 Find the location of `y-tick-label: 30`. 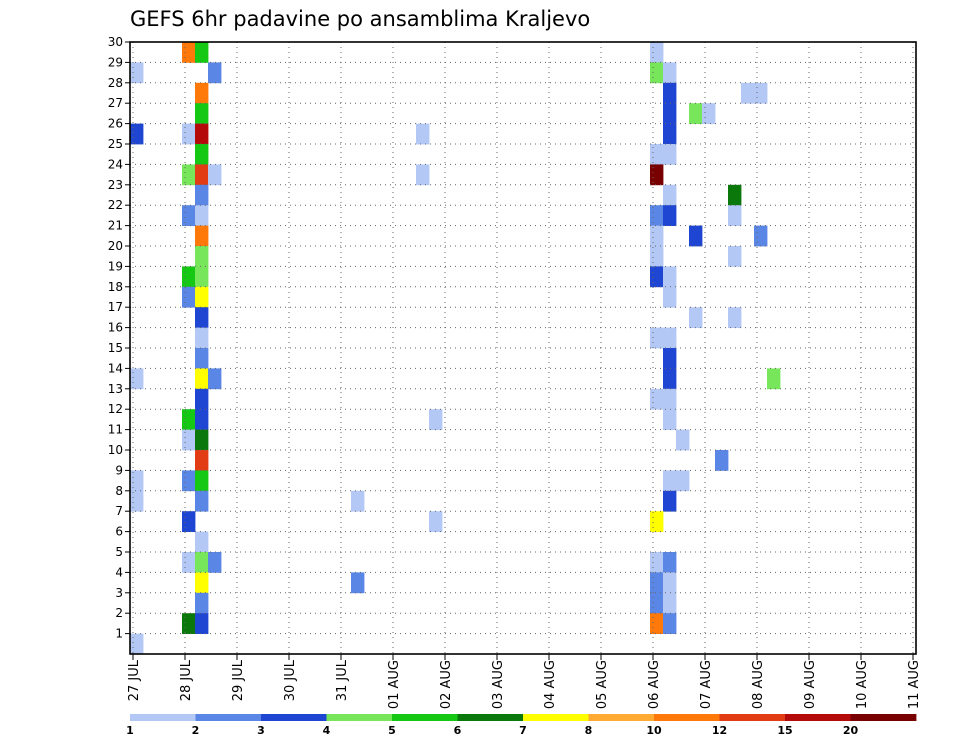

y-tick-label: 30 is located at coordinates (115, 42).